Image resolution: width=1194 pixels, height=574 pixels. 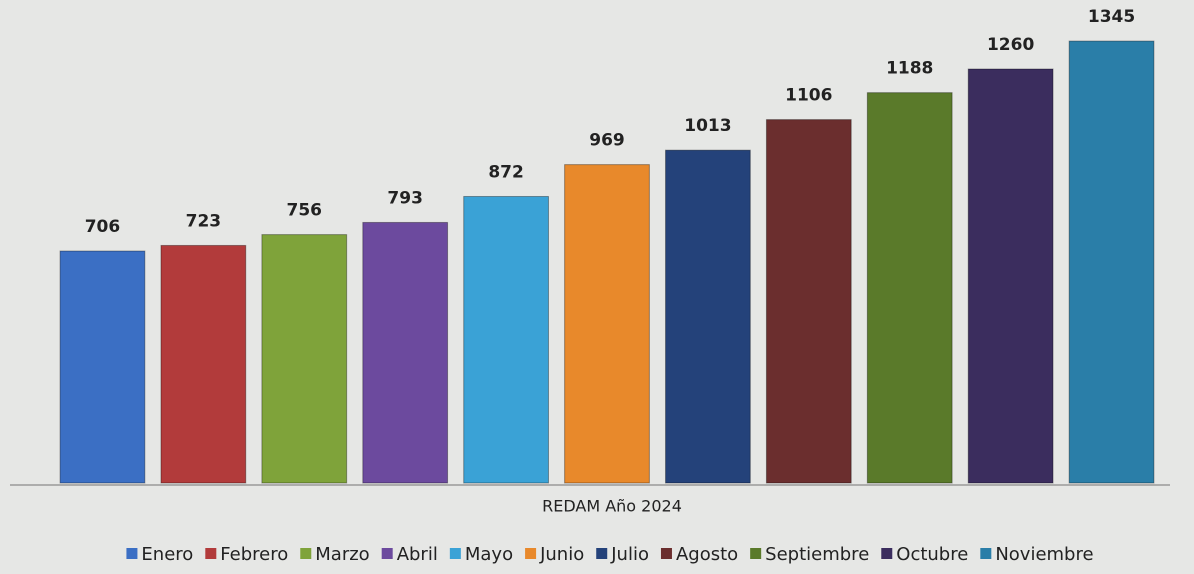 What do you see at coordinates (305, 211) in the screenshot?
I see `data-label: 756` at bounding box center [305, 211].